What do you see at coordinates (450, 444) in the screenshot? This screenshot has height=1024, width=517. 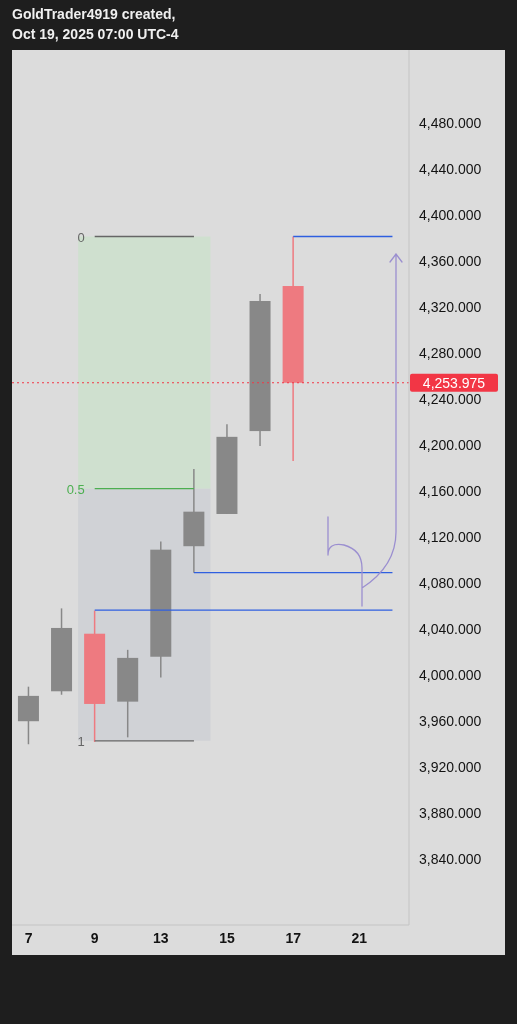 I see `y-tick-label: 4,200.000` at bounding box center [450, 444].